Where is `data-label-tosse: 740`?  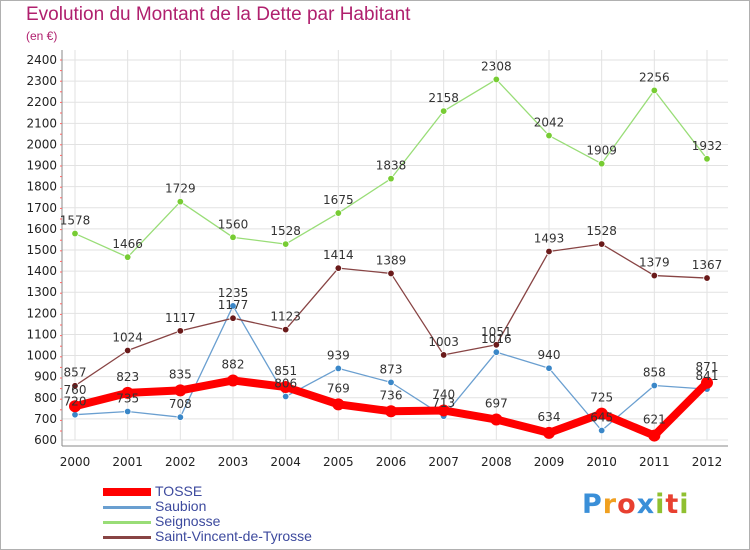 data-label-tosse: 740 is located at coordinates (443, 394).